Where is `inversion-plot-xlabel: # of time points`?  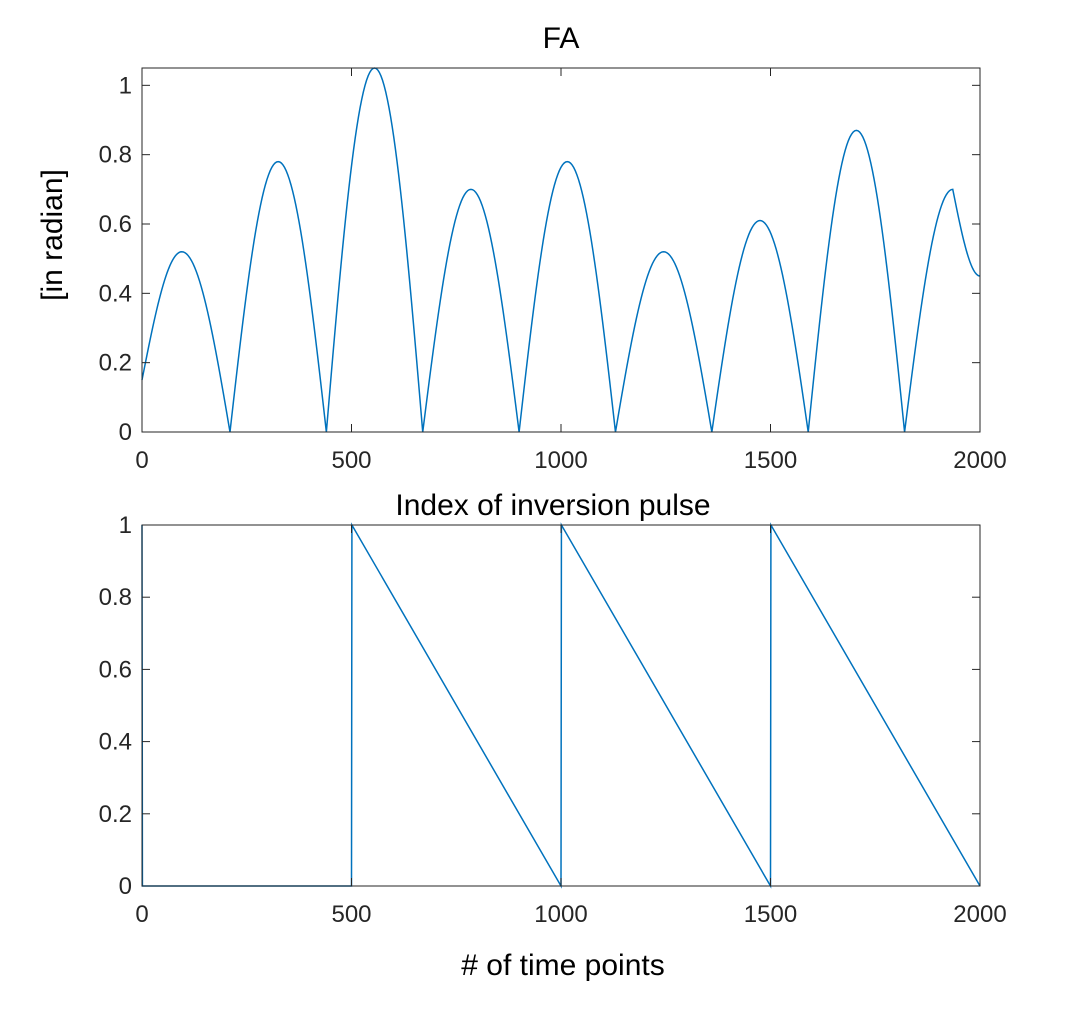
inversion-plot-xlabel: # of time points is located at coordinates (562, 965).